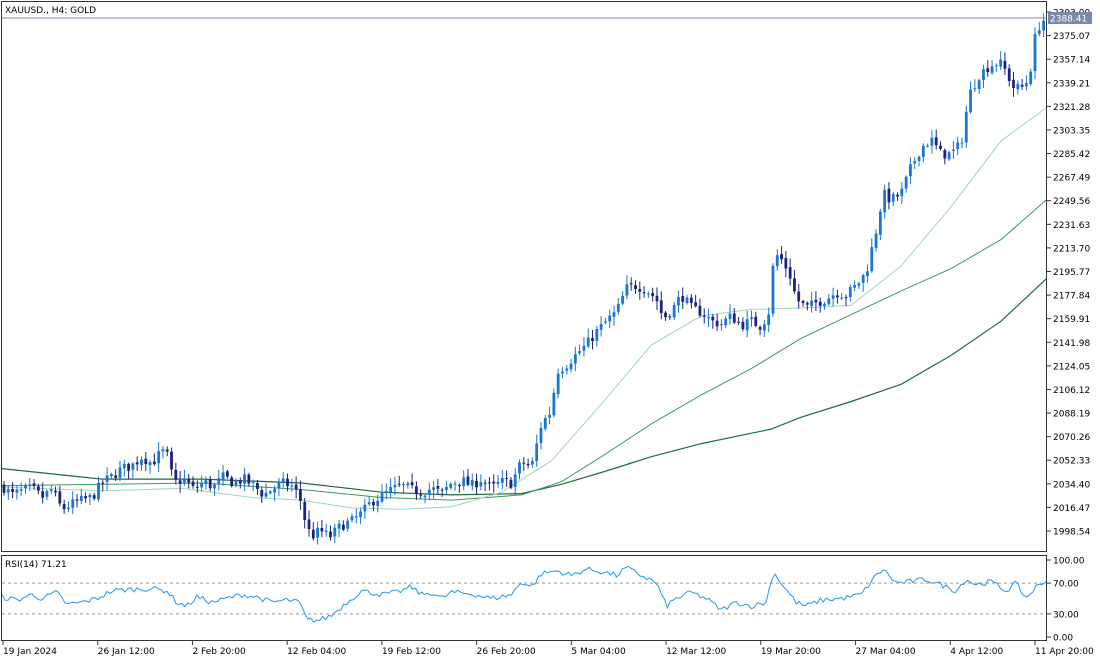 Image resolution: width=1100 pixels, height=660 pixels. What do you see at coordinates (791, 652) in the screenshot?
I see `time-tick-label: 19 Mar 20:00` at bounding box center [791, 652].